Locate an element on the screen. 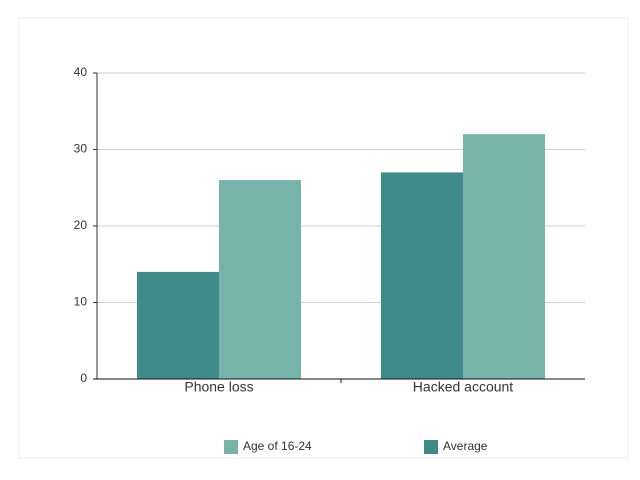 The image size is (640, 480). y-tick-label: 10 is located at coordinates (81, 302).